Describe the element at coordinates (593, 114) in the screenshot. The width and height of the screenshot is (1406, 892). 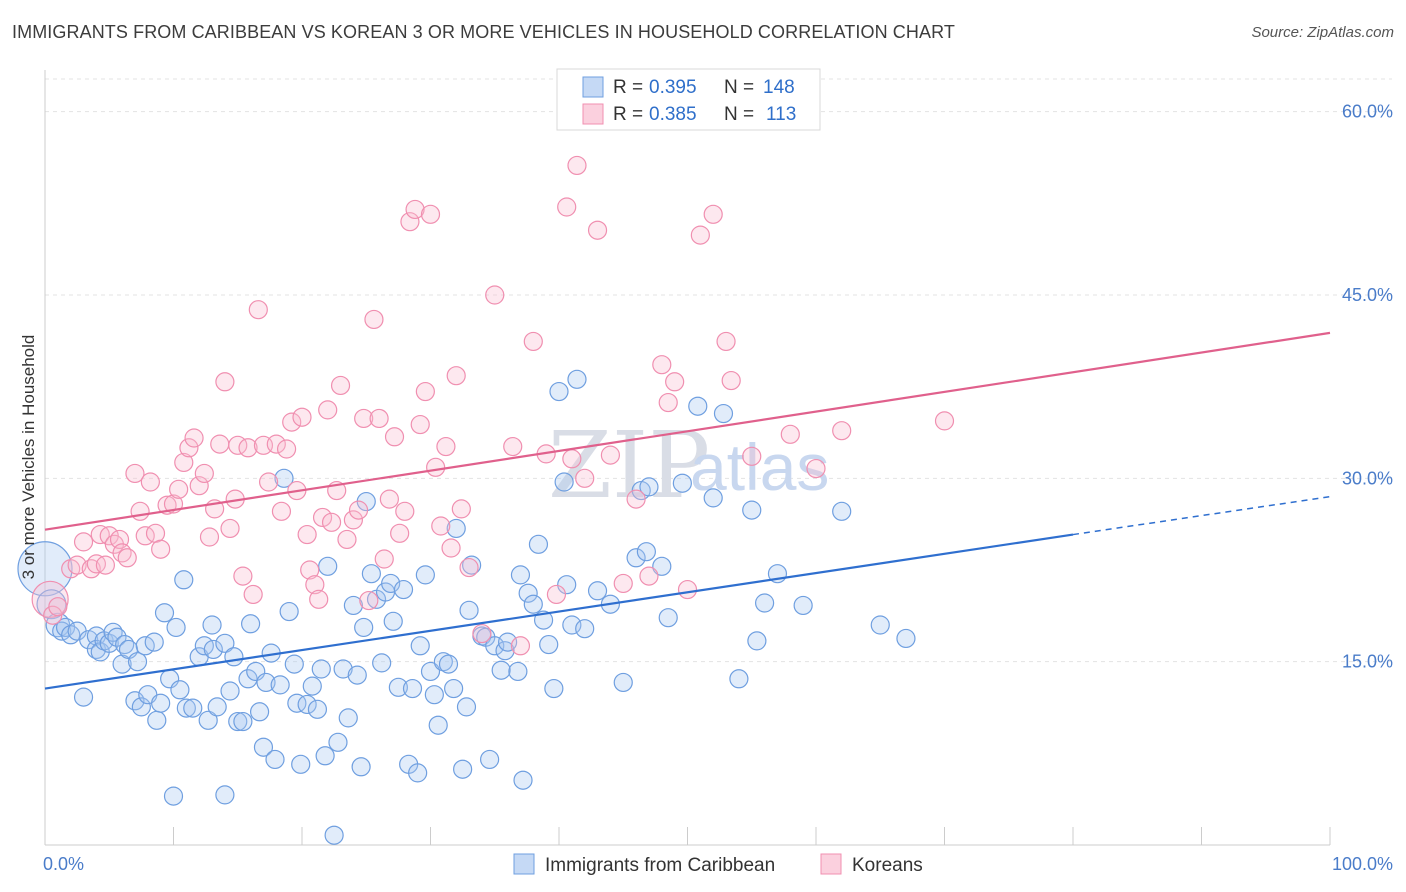
I see `legend-swatch-pink` at that location.